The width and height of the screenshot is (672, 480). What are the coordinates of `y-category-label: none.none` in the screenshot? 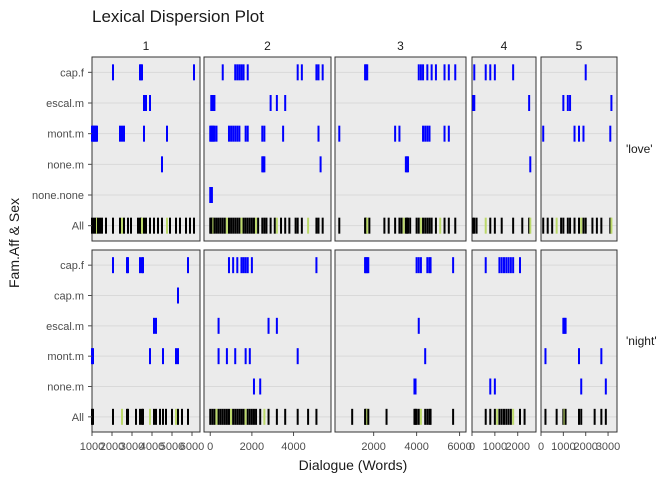 It's located at (58, 196).